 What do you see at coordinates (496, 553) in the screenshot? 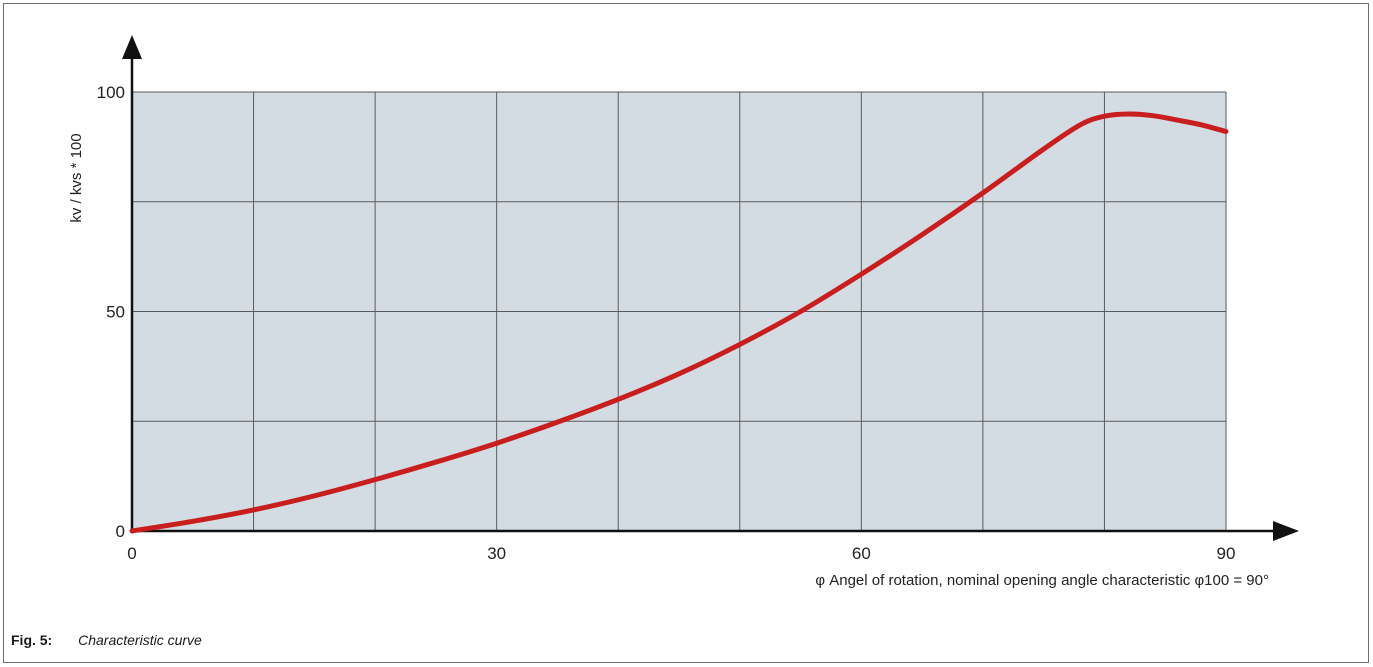
I see `x-tick-label: 30` at bounding box center [496, 553].